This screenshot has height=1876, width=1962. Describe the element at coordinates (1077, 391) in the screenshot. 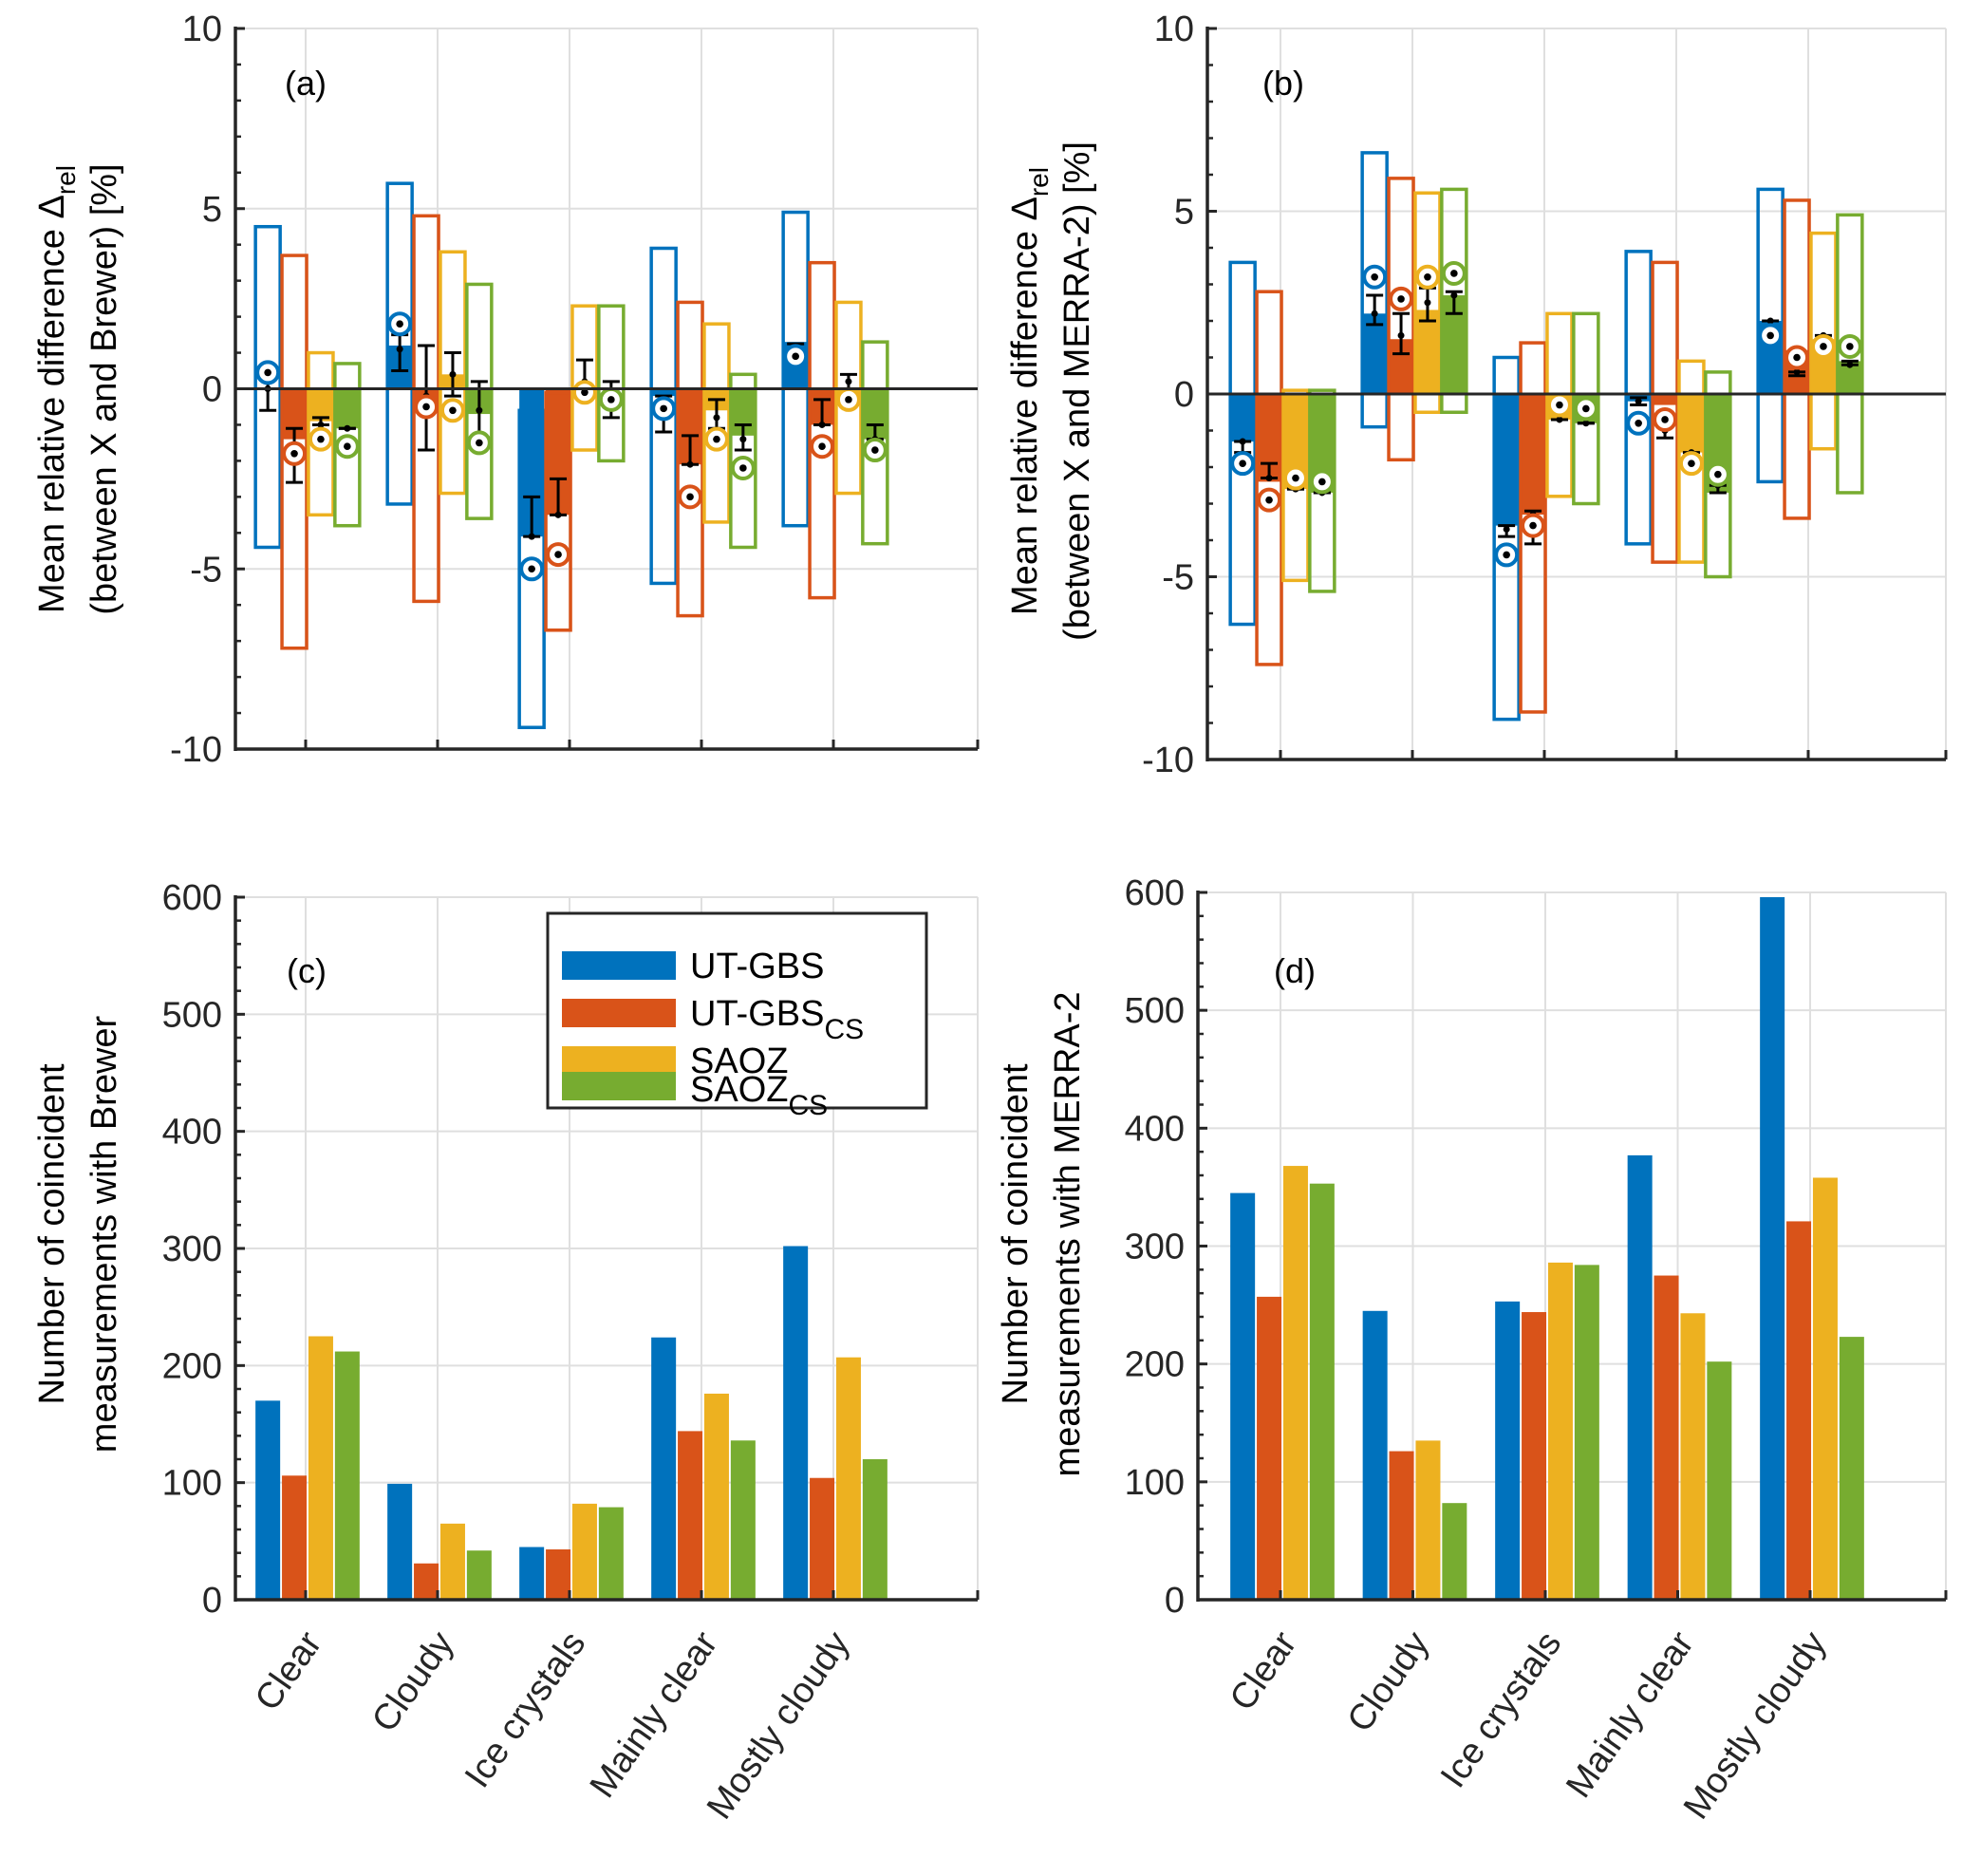

I see `y-axis-title-line2: (between X and MERRA-2) [%]` at that location.